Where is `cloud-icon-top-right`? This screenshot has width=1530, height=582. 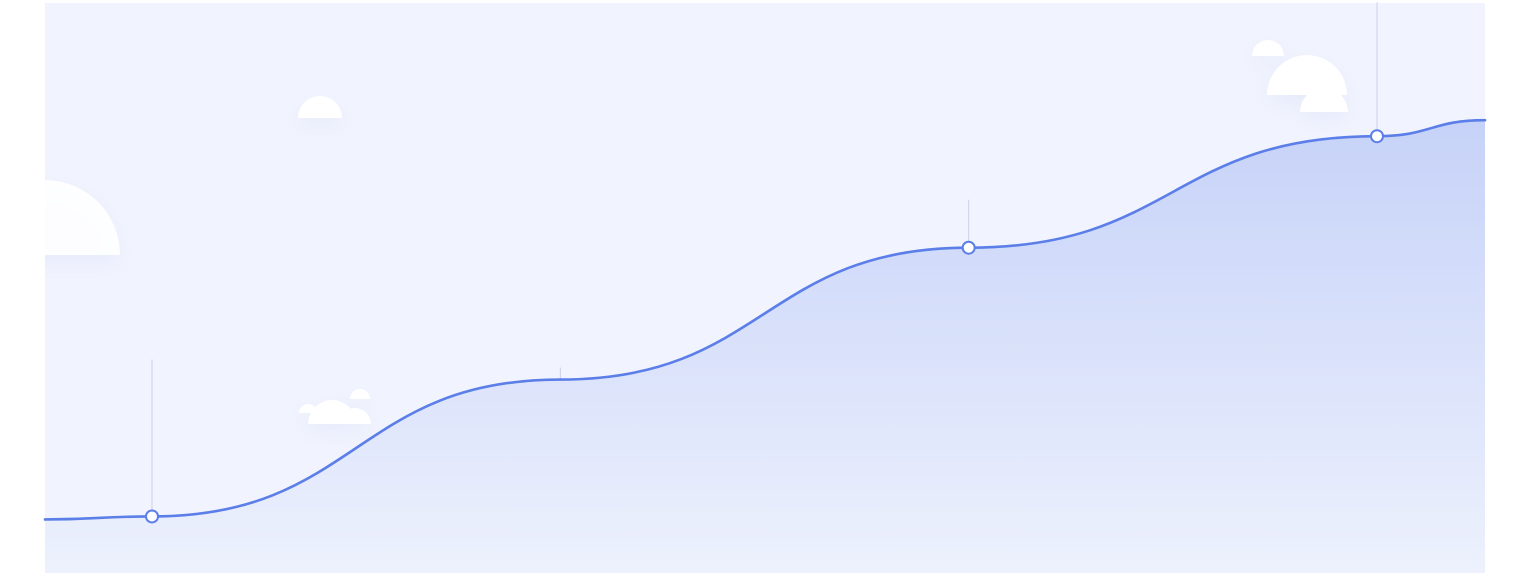 cloud-icon-top-right is located at coordinates (1300, 80).